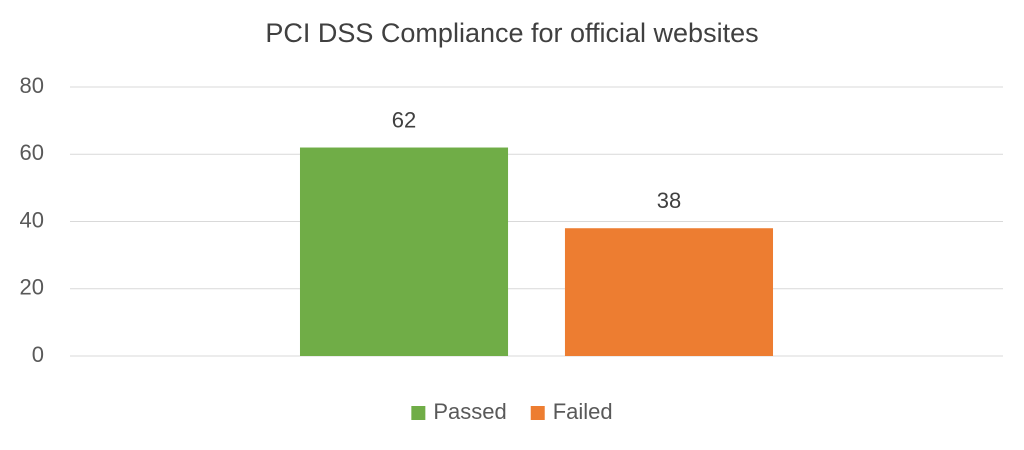 Image resolution: width=1024 pixels, height=450 pixels. I want to click on y-tick-label: 20, so click(32, 287).